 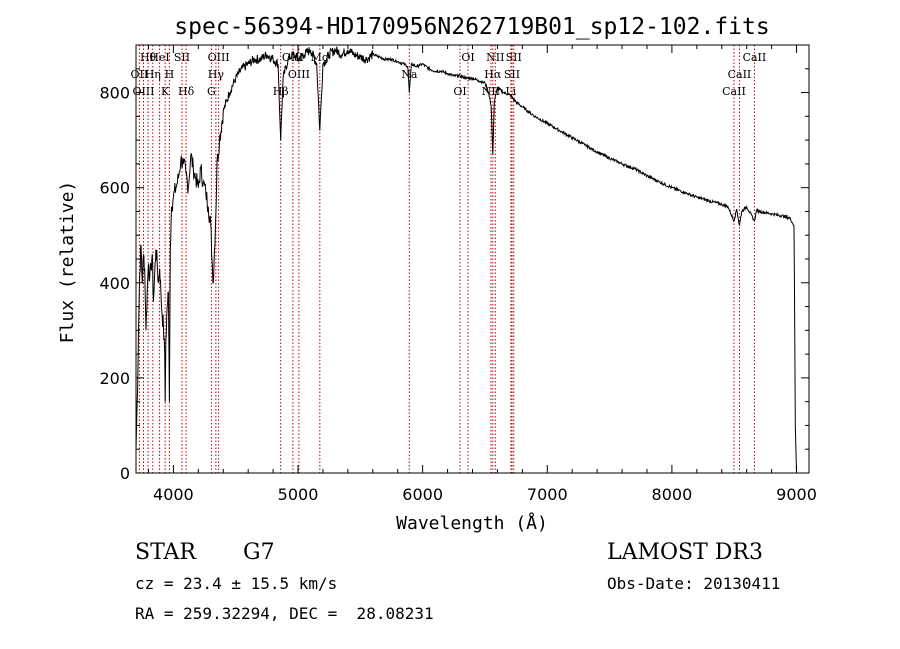 What do you see at coordinates (672, 494) in the screenshot?
I see `x-tick-label: 8000` at bounding box center [672, 494].